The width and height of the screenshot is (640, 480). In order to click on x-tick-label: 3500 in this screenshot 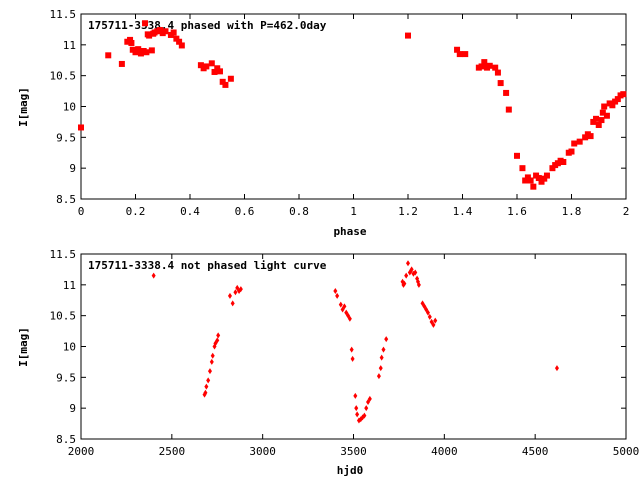, I will do `click(353, 451)`.